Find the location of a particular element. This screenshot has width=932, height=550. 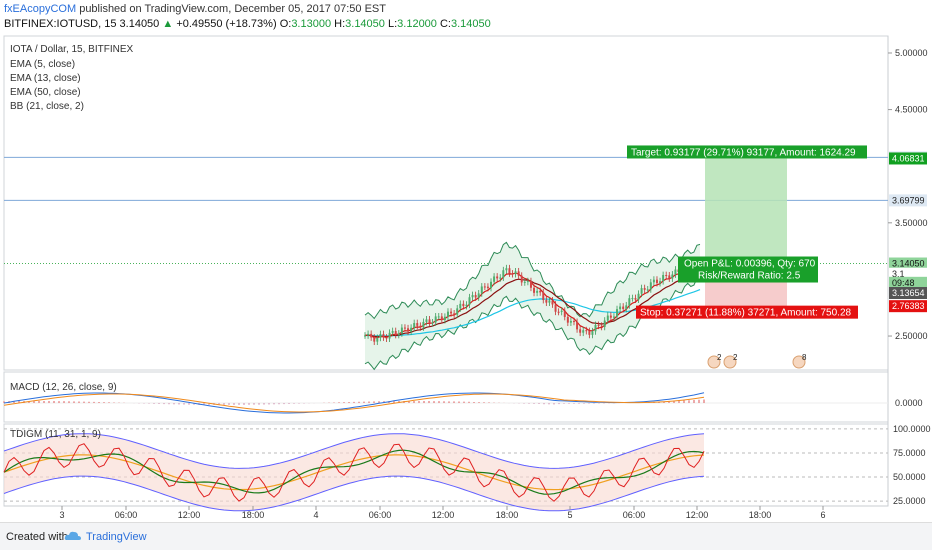

price-axis-label: 3.69799 is located at coordinates (908, 200).